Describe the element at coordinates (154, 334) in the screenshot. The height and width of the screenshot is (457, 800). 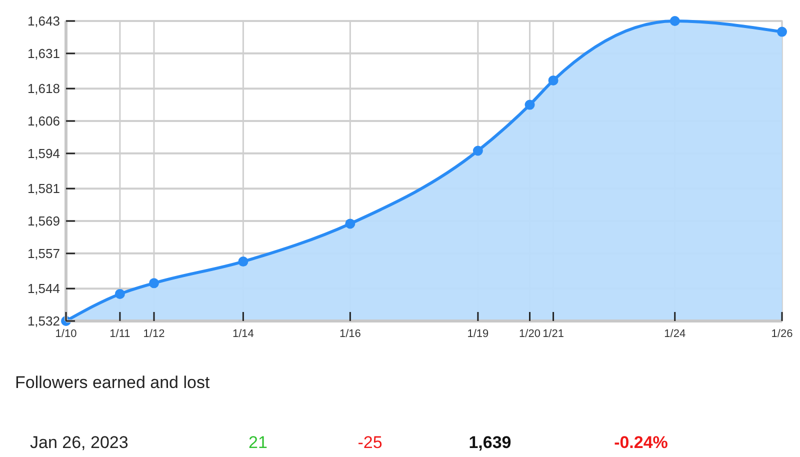
I see `x-tick-label: 1/12` at that location.